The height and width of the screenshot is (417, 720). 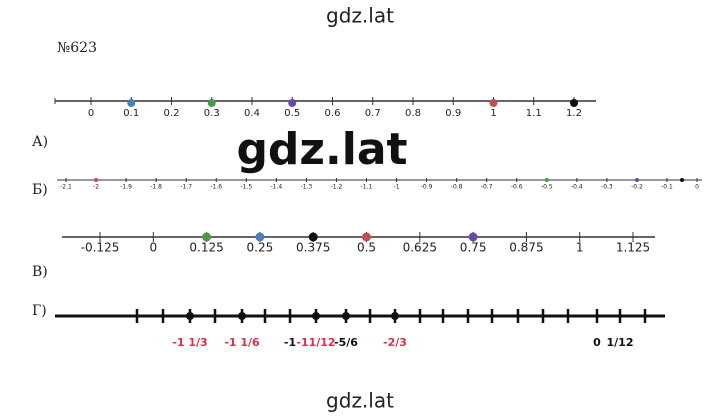 What do you see at coordinates (206, 248) in the screenshot?
I see `tick-label: 0.125` at bounding box center [206, 248].